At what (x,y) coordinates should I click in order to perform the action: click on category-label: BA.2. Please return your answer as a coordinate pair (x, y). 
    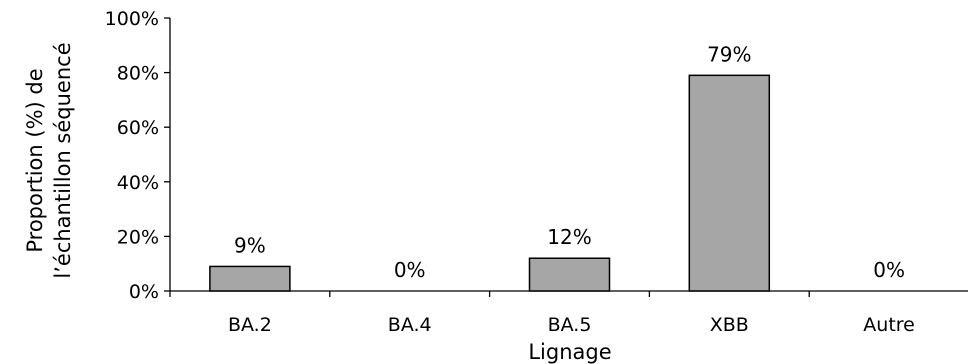
    Looking at the image, I should click on (250, 325).